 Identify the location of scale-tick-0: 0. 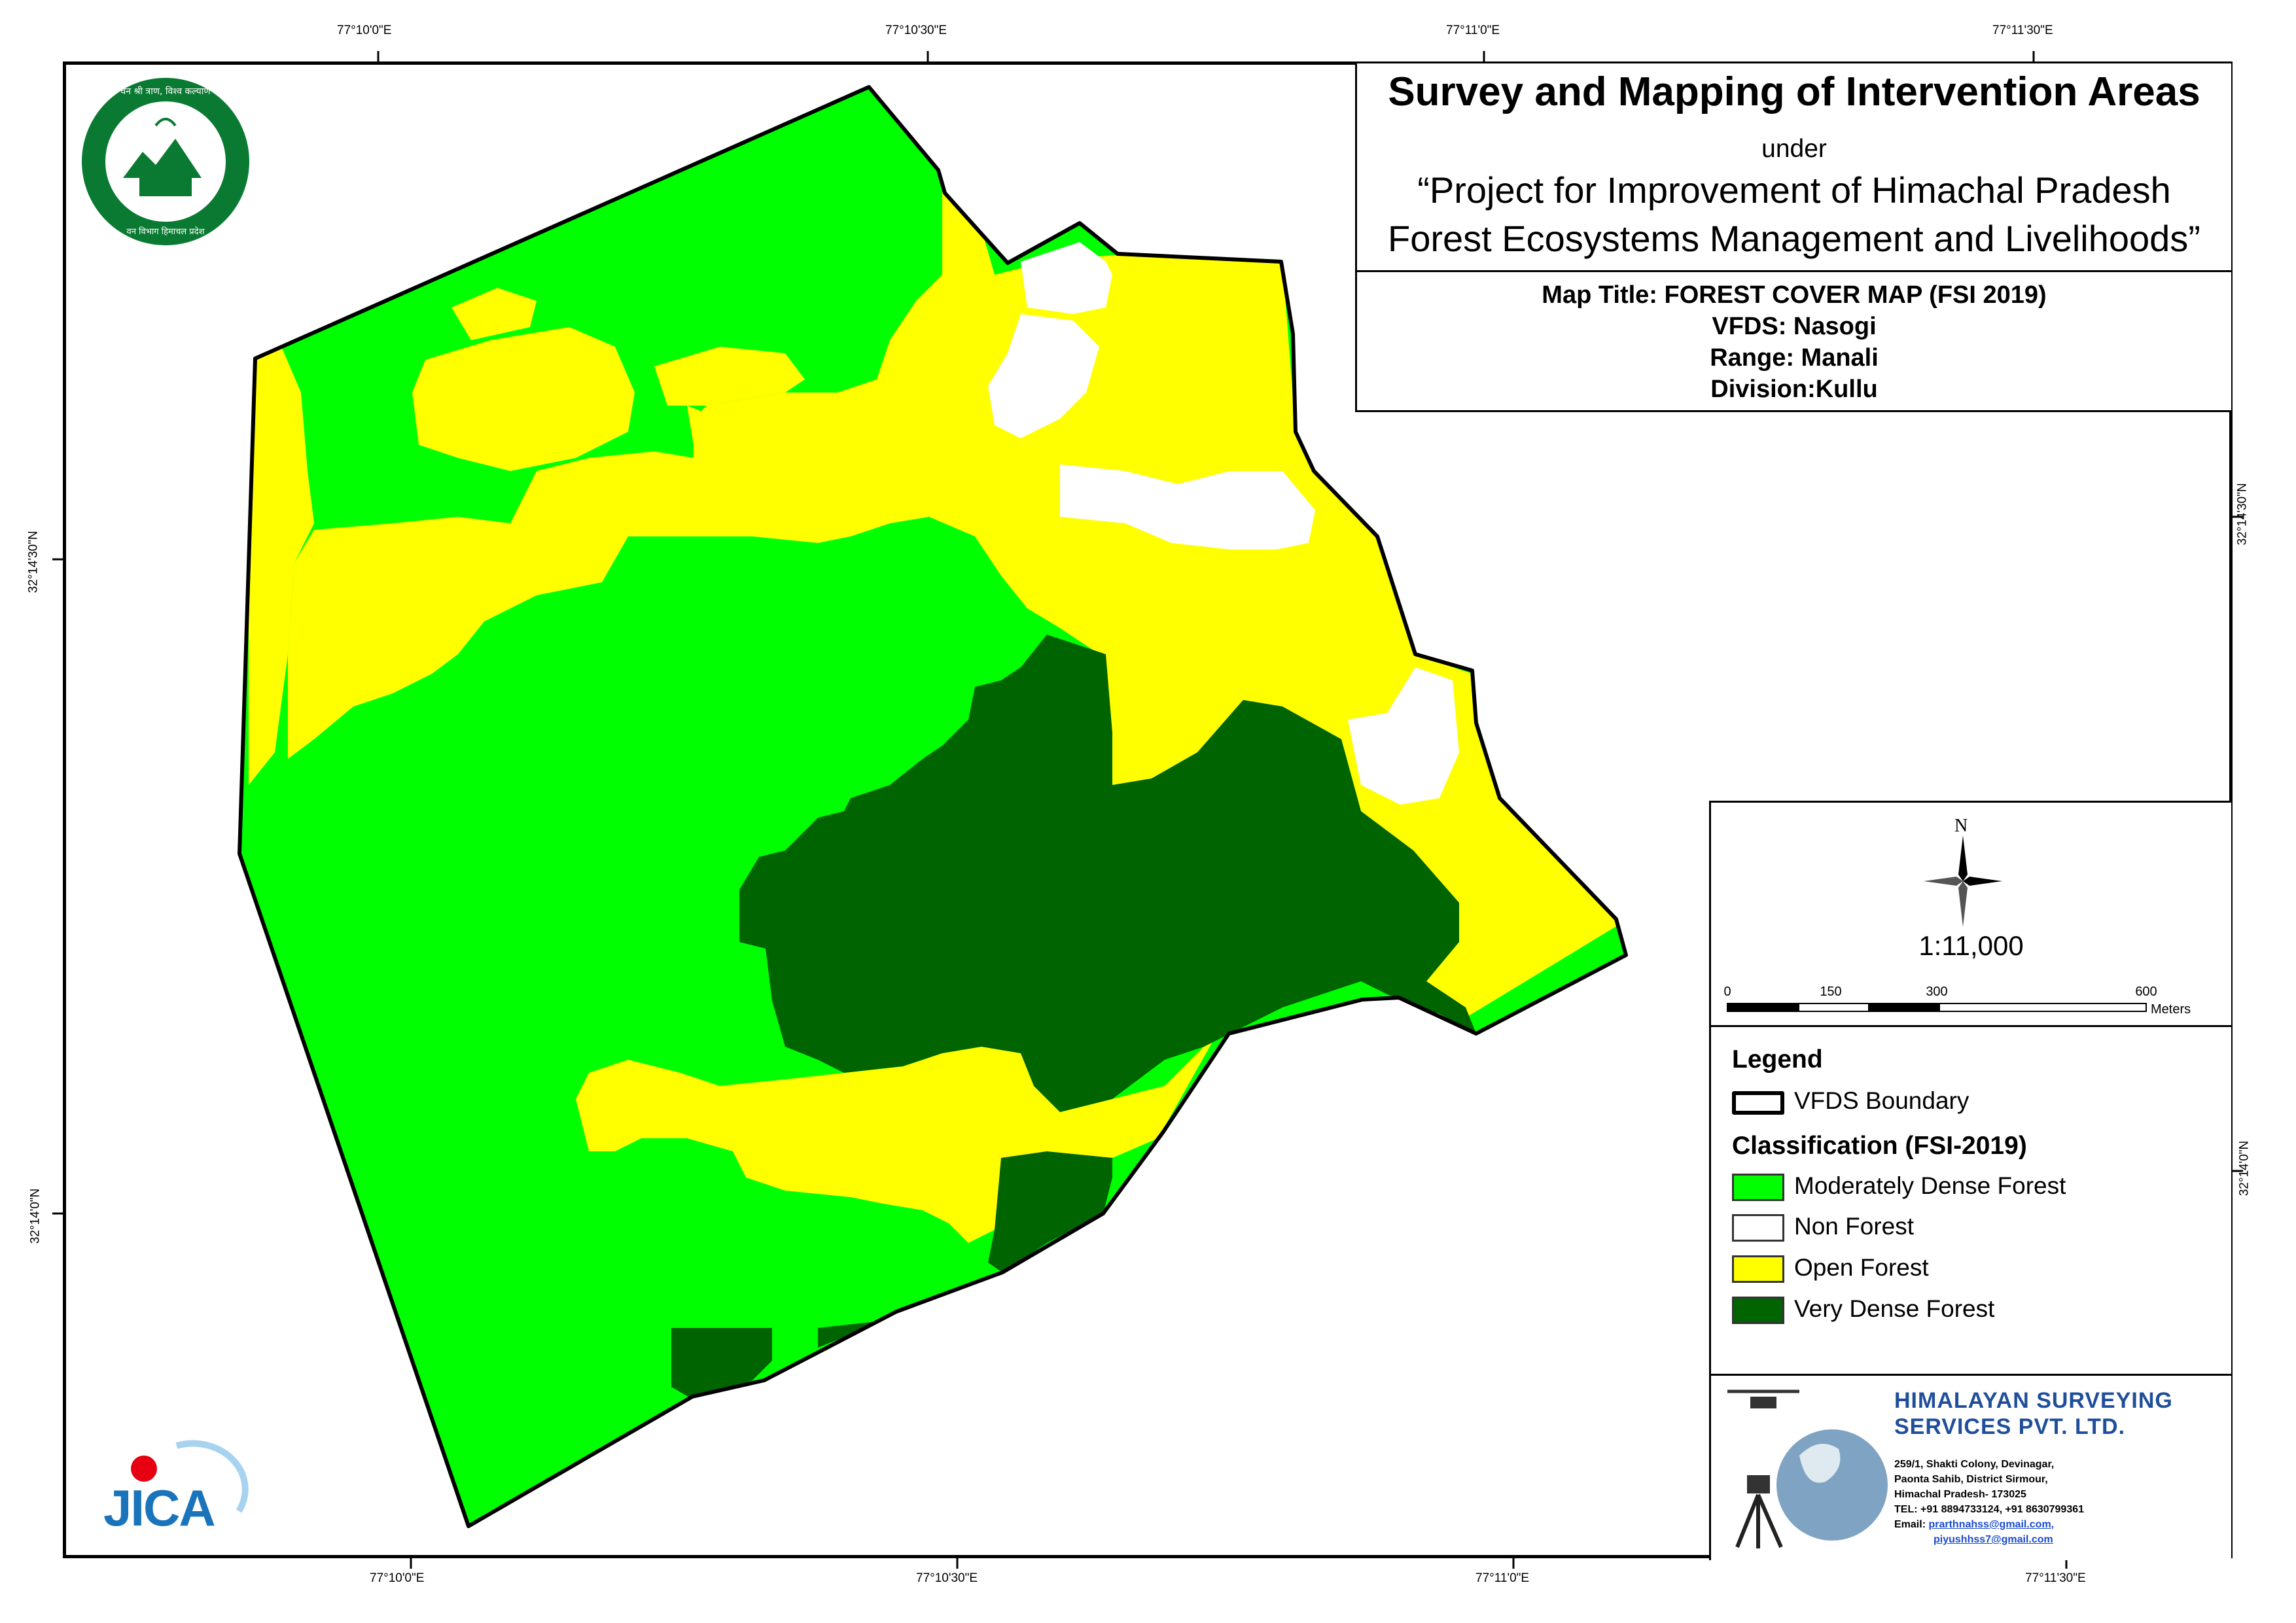
(1727, 992).